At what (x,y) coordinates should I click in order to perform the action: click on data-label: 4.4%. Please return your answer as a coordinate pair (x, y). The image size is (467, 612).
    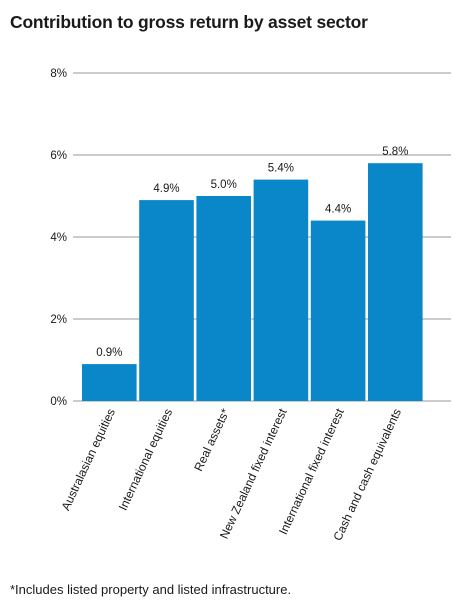
    Looking at the image, I should click on (338, 210).